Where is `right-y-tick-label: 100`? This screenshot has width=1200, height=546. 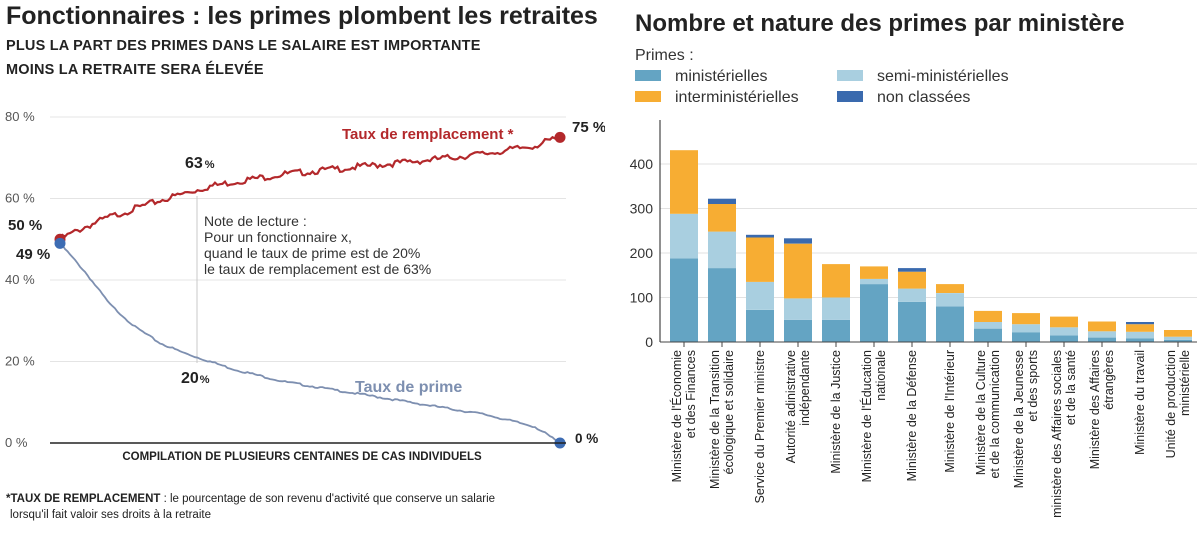 right-y-tick-label: 100 is located at coordinates (642, 298).